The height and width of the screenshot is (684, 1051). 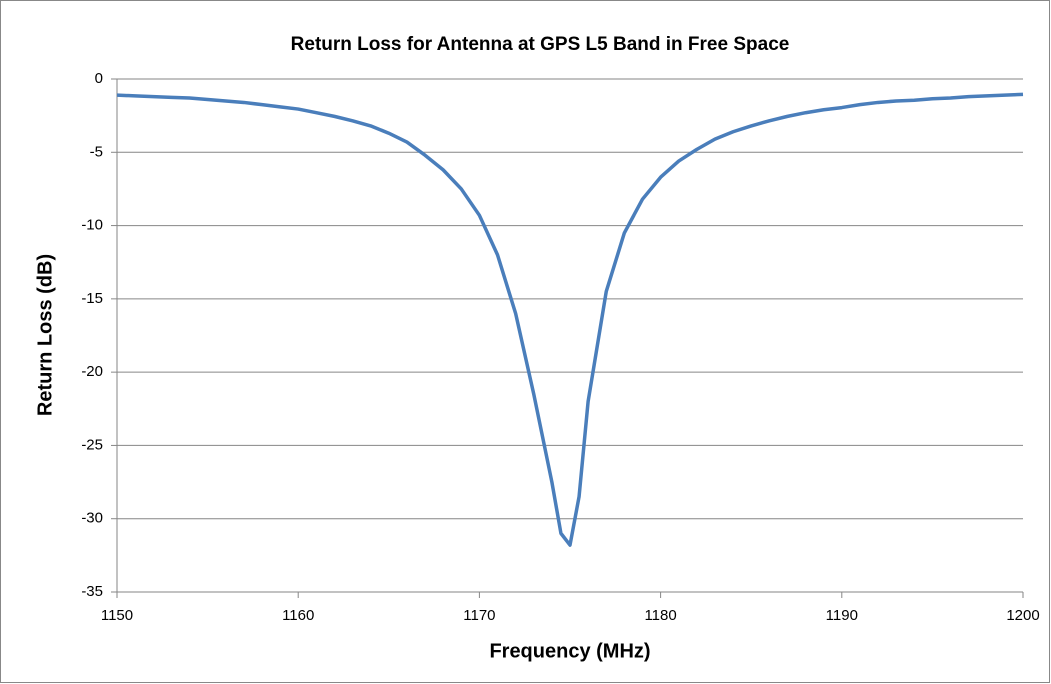 What do you see at coordinates (92, 518) in the screenshot?
I see `y-tick-label: -30` at bounding box center [92, 518].